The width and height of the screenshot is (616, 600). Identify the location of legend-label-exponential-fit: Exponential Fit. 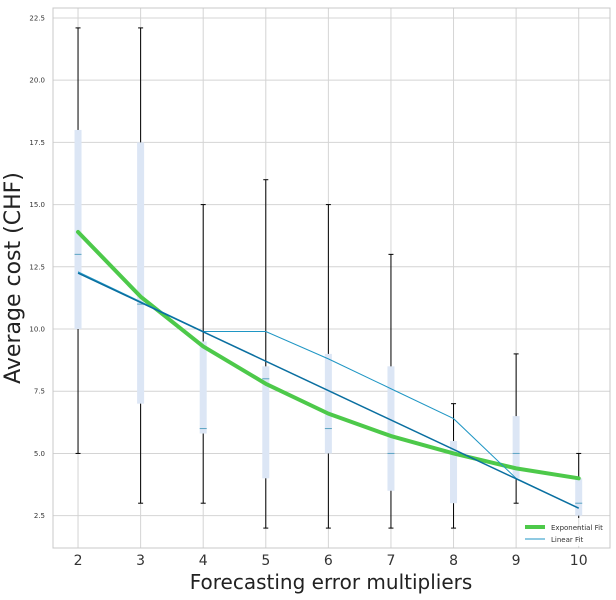
(577, 528).